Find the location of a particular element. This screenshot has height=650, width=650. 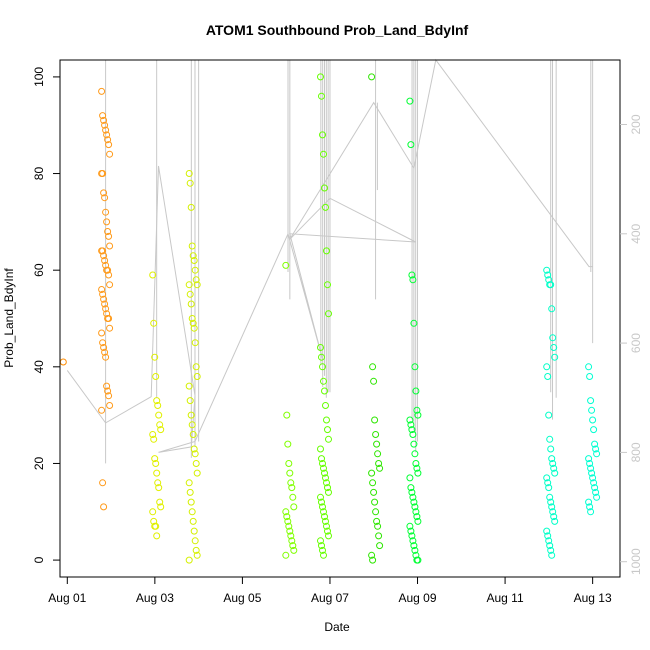

y-tick-label: 60 is located at coordinates (39, 270).